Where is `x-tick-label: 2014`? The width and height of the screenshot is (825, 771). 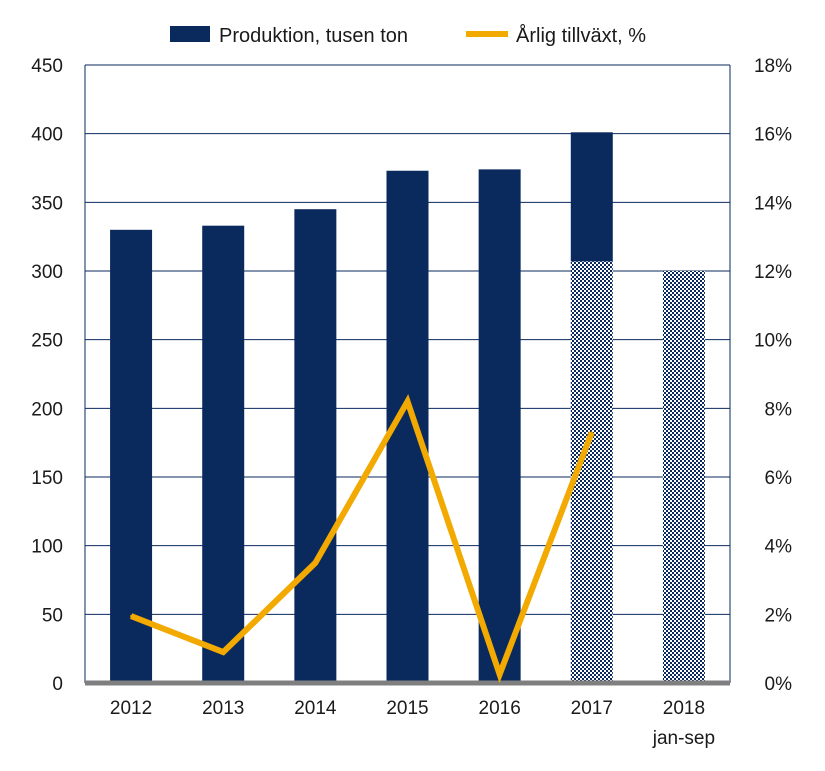
x-tick-label: 2014 is located at coordinates (315, 708).